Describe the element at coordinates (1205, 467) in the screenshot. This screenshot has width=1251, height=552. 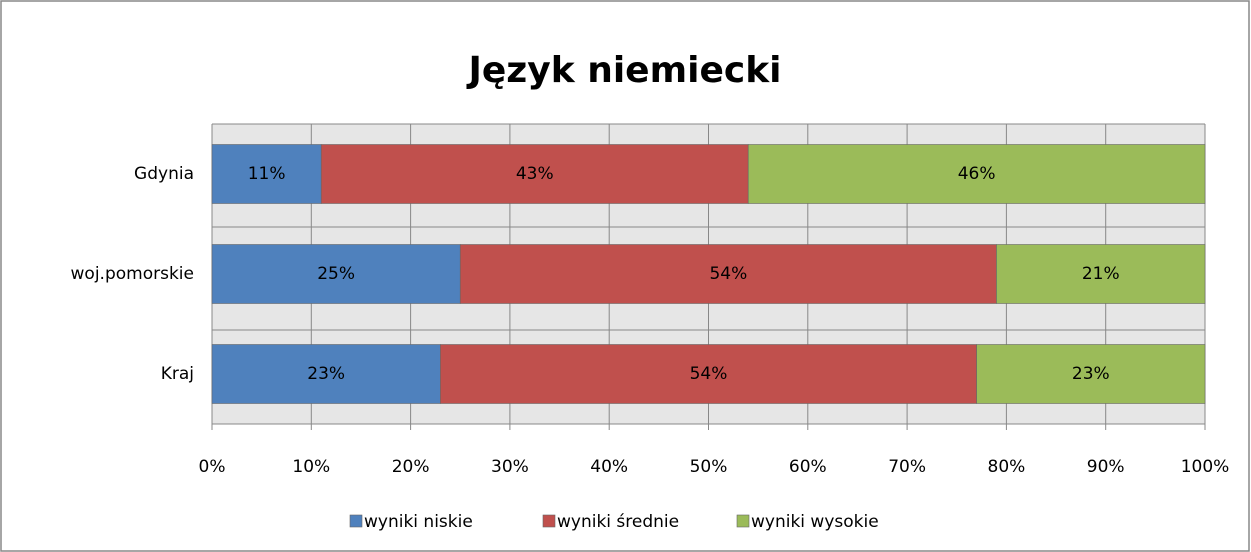
I see `x-tick-label: 100%` at that location.